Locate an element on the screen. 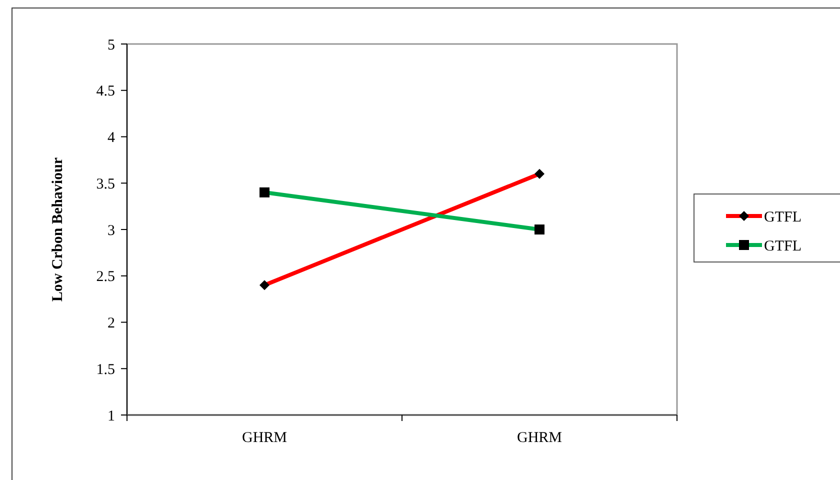 Image resolution: width=840 pixels, height=480 pixels. y-tick-label: 2 is located at coordinates (111, 324).